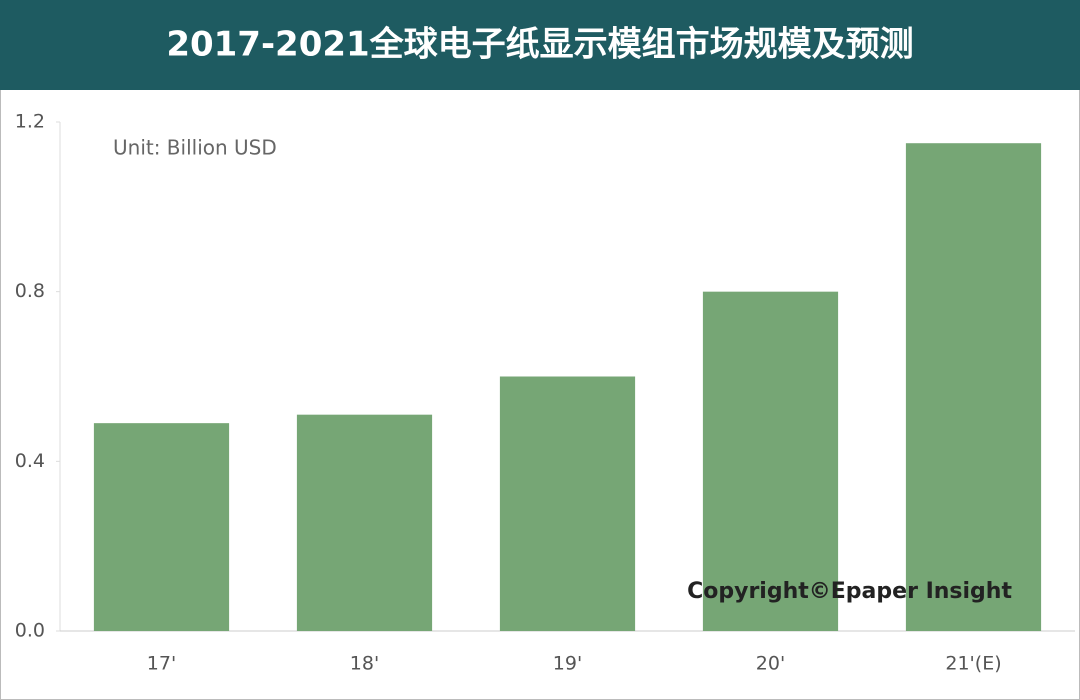 Image resolution: width=1080 pixels, height=700 pixels. I want to click on unit-note: Unit: Billion USD, so click(195, 148).